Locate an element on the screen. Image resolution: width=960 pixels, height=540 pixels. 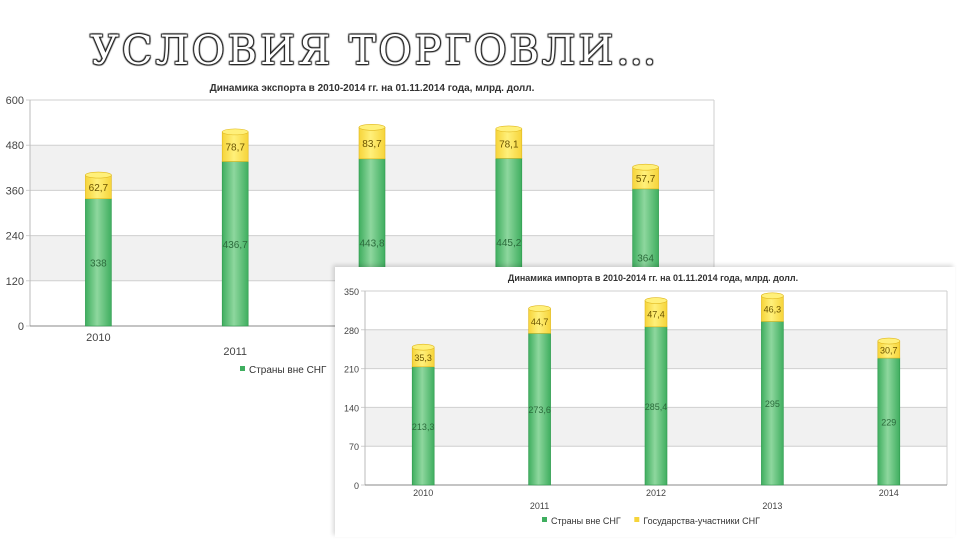
import-y-tick-label: 140 is located at coordinates (351, 408).